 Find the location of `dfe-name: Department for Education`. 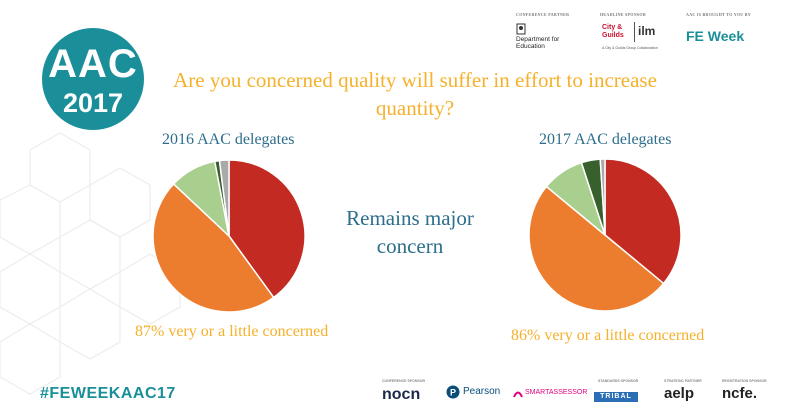

dfe-name: Department for Education is located at coordinates (538, 43).